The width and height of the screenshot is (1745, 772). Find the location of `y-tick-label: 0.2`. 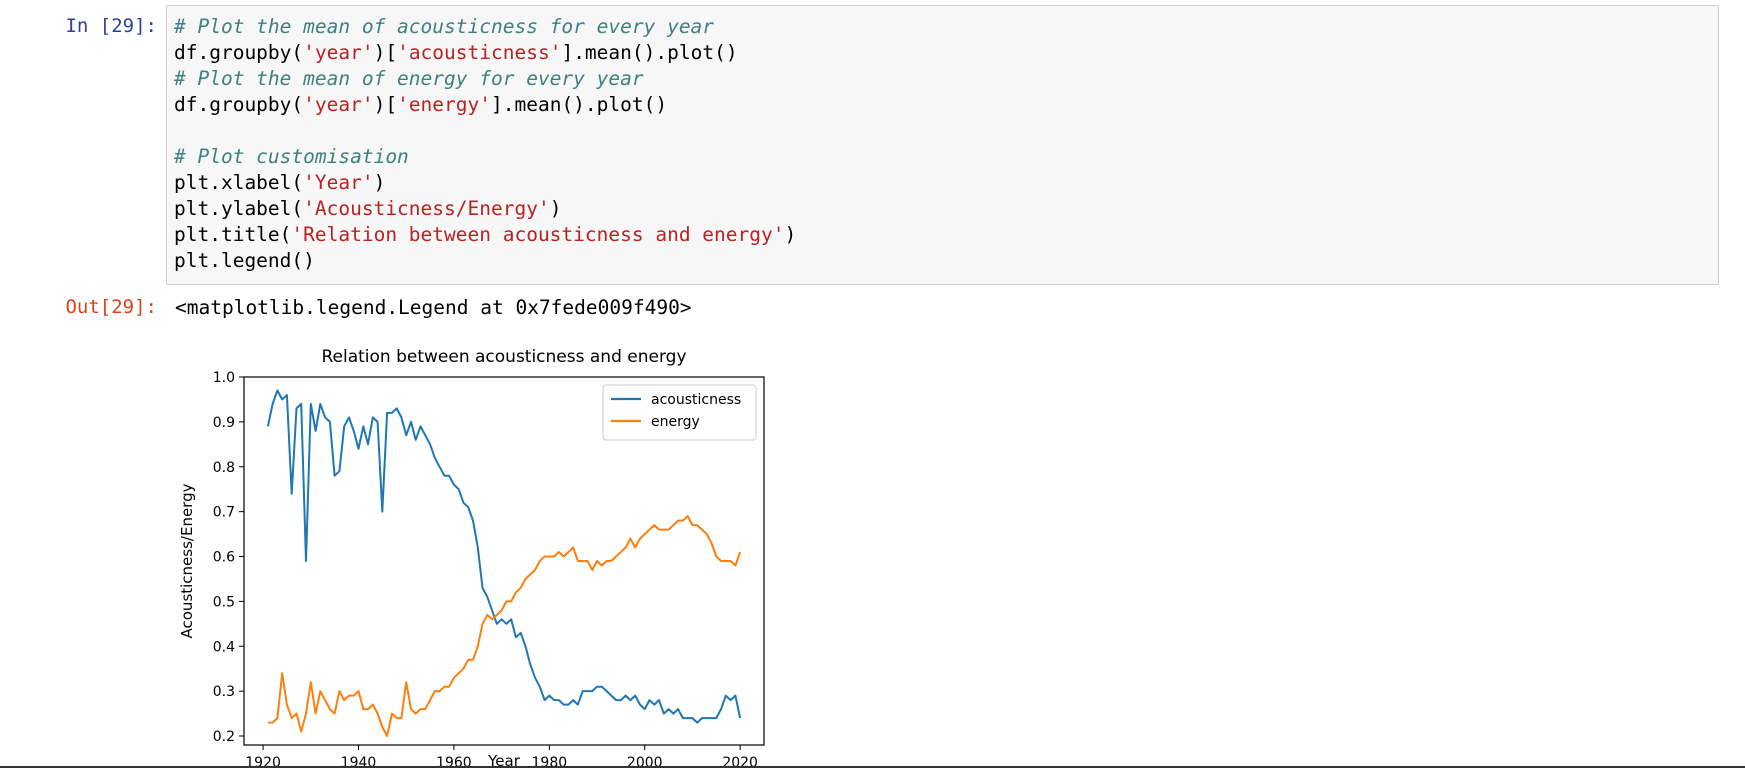

y-tick-label: 0.2 is located at coordinates (224, 737).